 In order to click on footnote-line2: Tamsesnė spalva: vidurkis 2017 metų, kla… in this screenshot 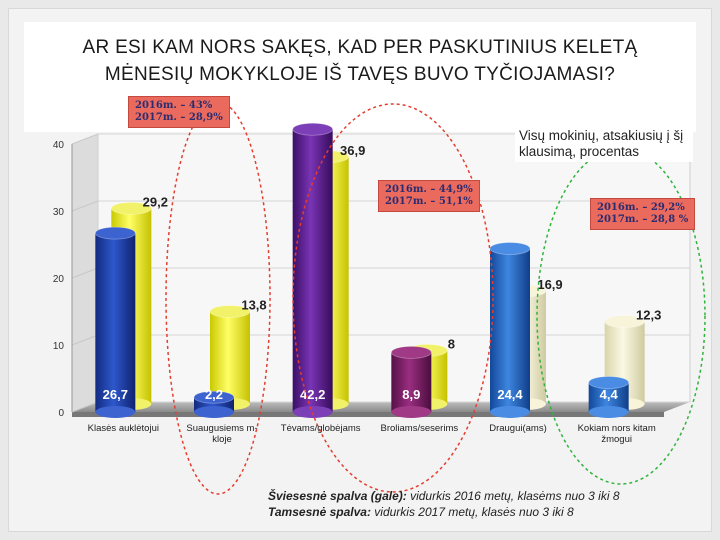, I will do `click(421, 512)`.